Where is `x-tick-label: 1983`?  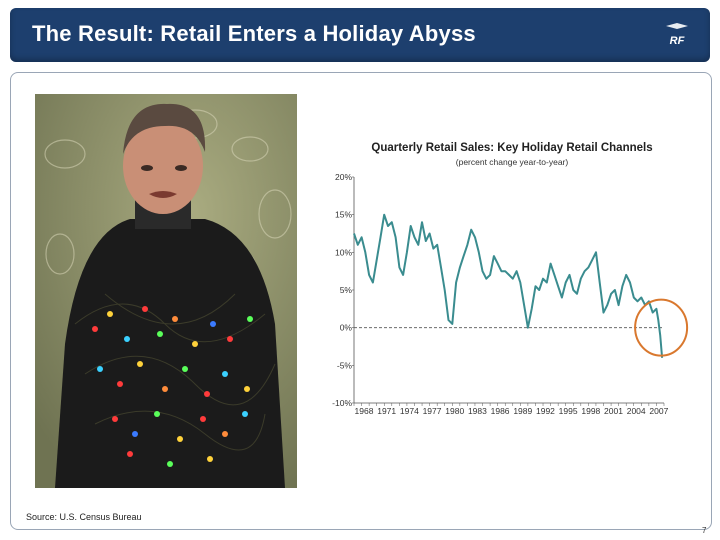 x-tick-label: 1983 is located at coordinates (477, 411).